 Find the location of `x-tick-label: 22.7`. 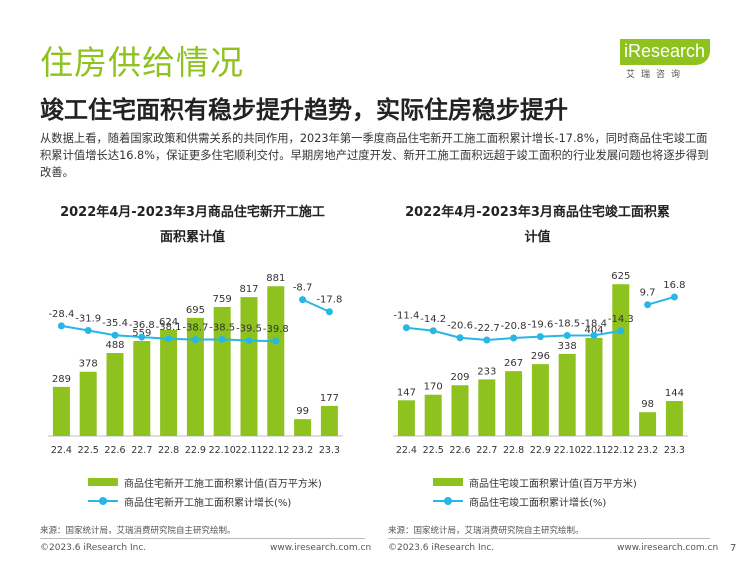

x-tick-label: 22.7 is located at coordinates (141, 450).